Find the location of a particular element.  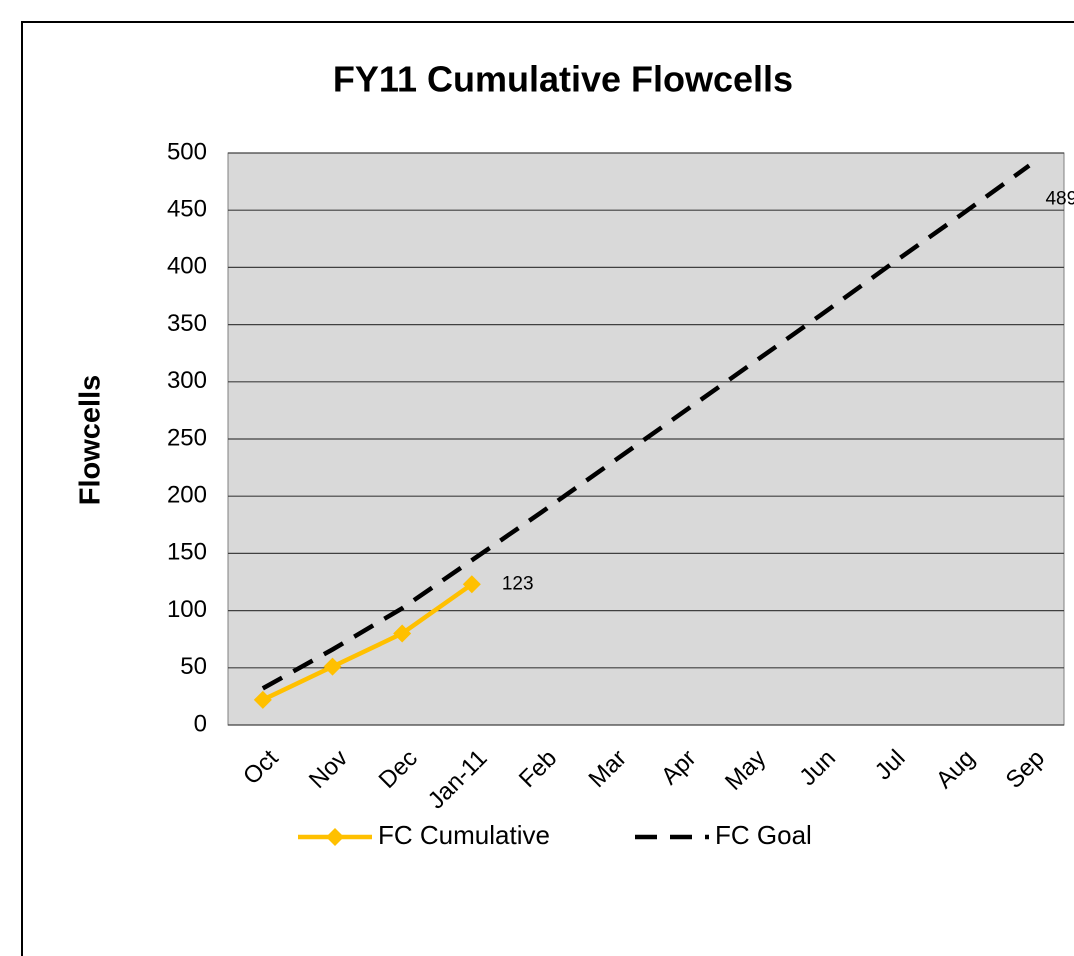

y-tick-label: 450 is located at coordinates (187, 209).